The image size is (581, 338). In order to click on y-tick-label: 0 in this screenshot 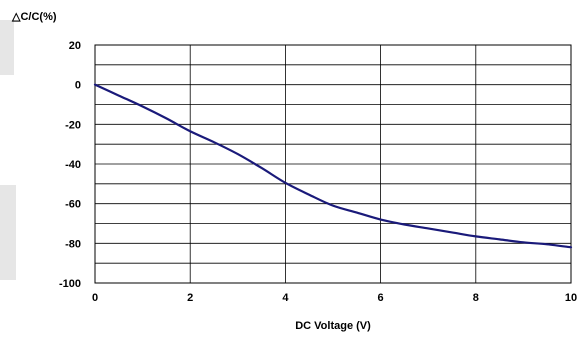, I will do `click(78, 86)`.